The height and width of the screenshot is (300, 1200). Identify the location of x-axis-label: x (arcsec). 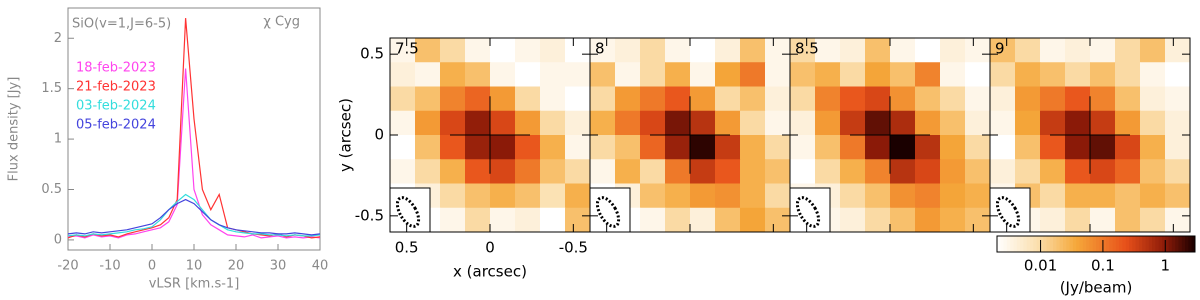
(490, 272).